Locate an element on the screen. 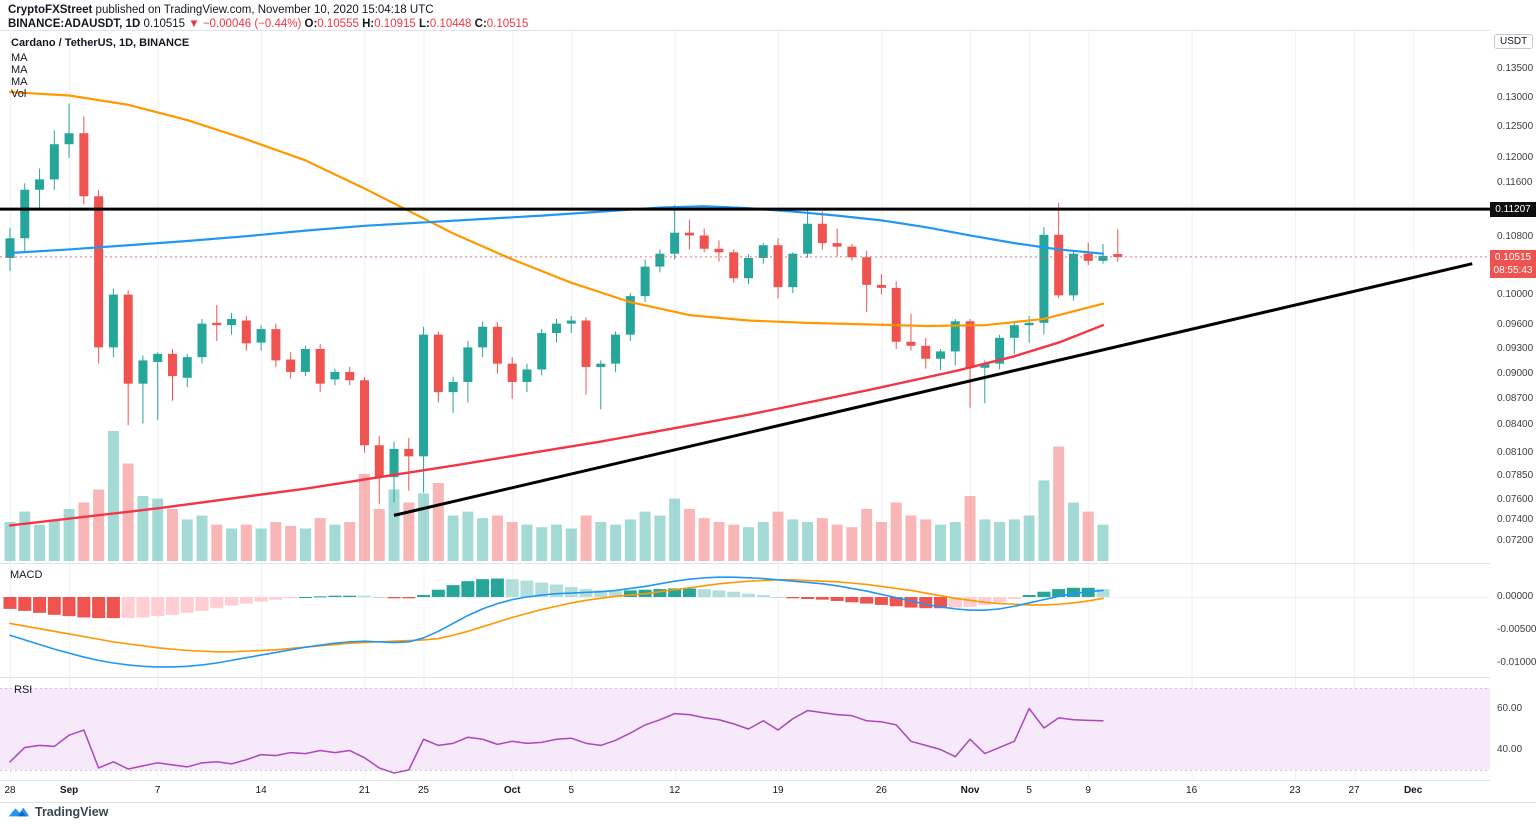 The image size is (1536, 824). legend-volume: Vol is located at coordinates (19, 93).